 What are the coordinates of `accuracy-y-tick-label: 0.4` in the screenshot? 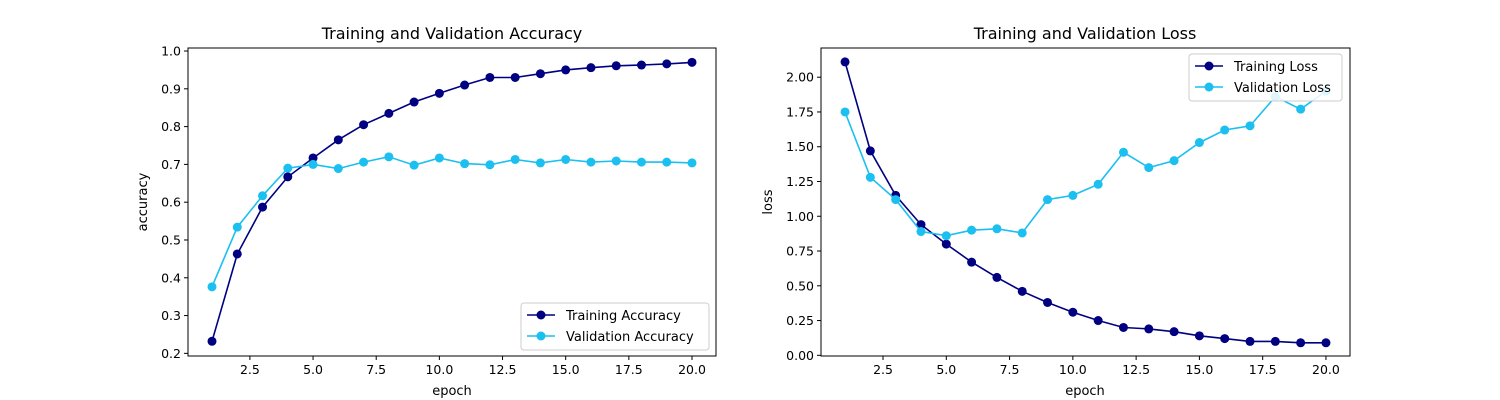 It's located at (171, 277).